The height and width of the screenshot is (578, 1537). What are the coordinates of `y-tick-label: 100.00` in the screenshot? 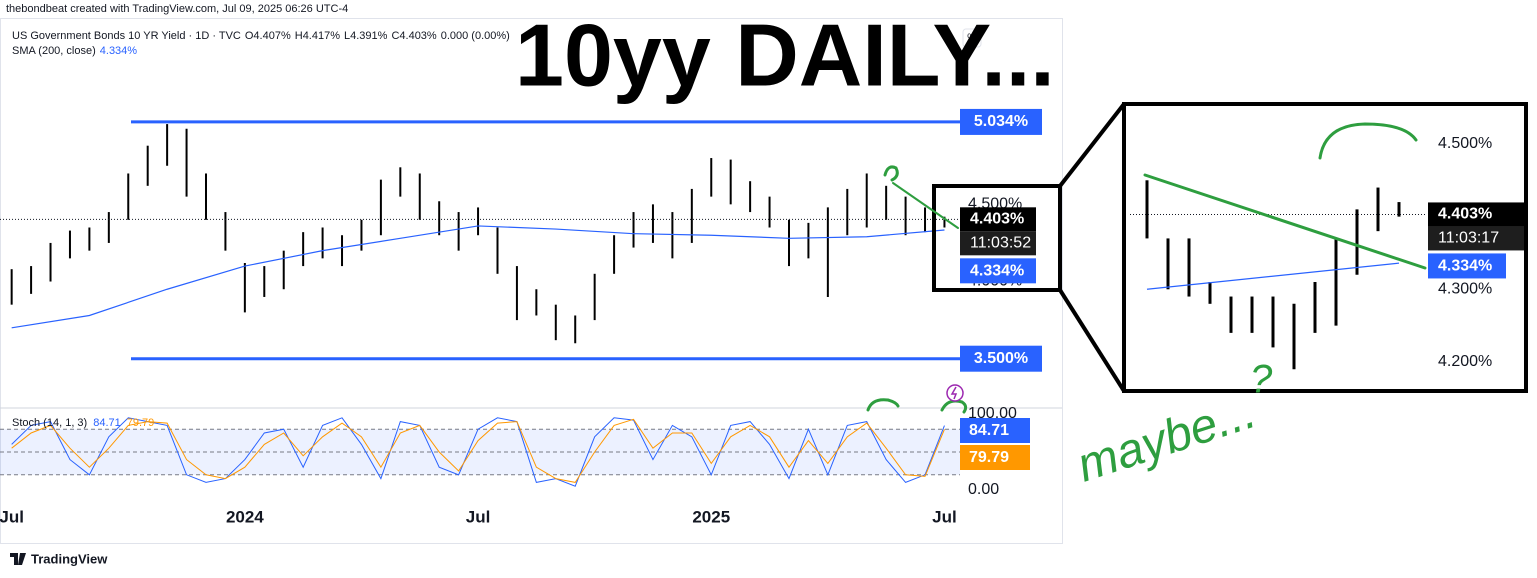 It's located at (992, 413).